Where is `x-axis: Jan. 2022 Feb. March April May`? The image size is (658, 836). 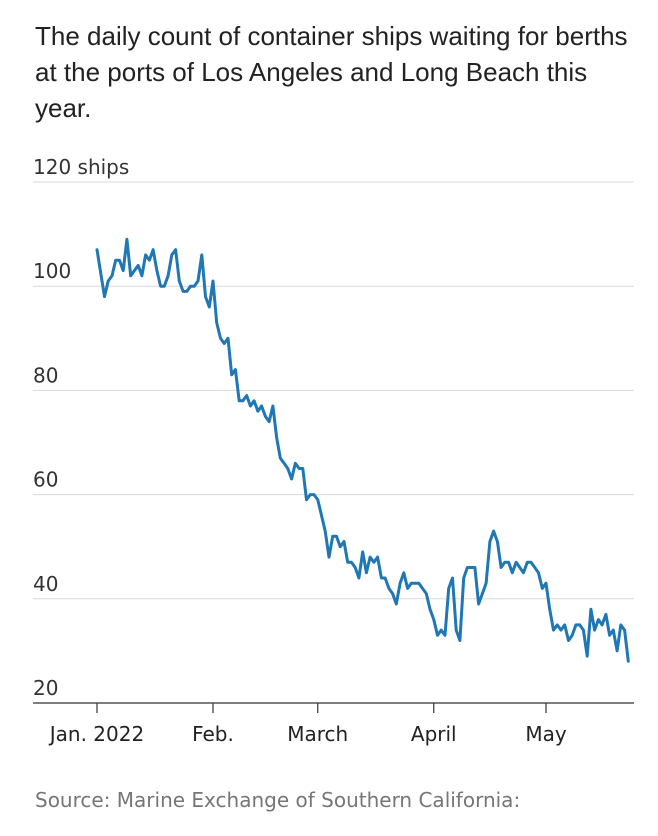
x-axis: Jan. 2022 Feb. March April May is located at coordinates (307, 724).